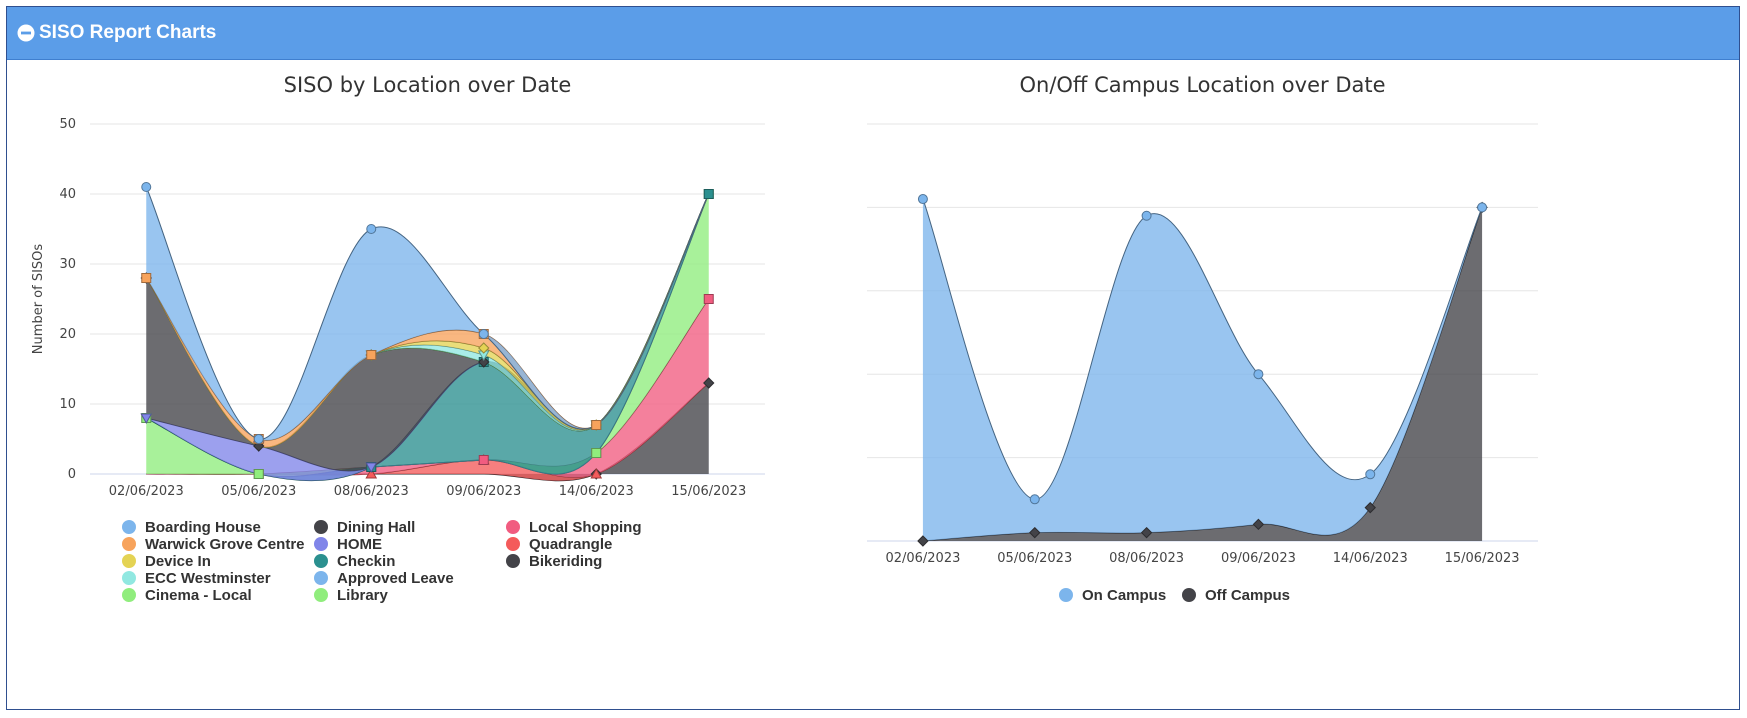  I want to click on y-tick-label: 0, so click(72, 474).